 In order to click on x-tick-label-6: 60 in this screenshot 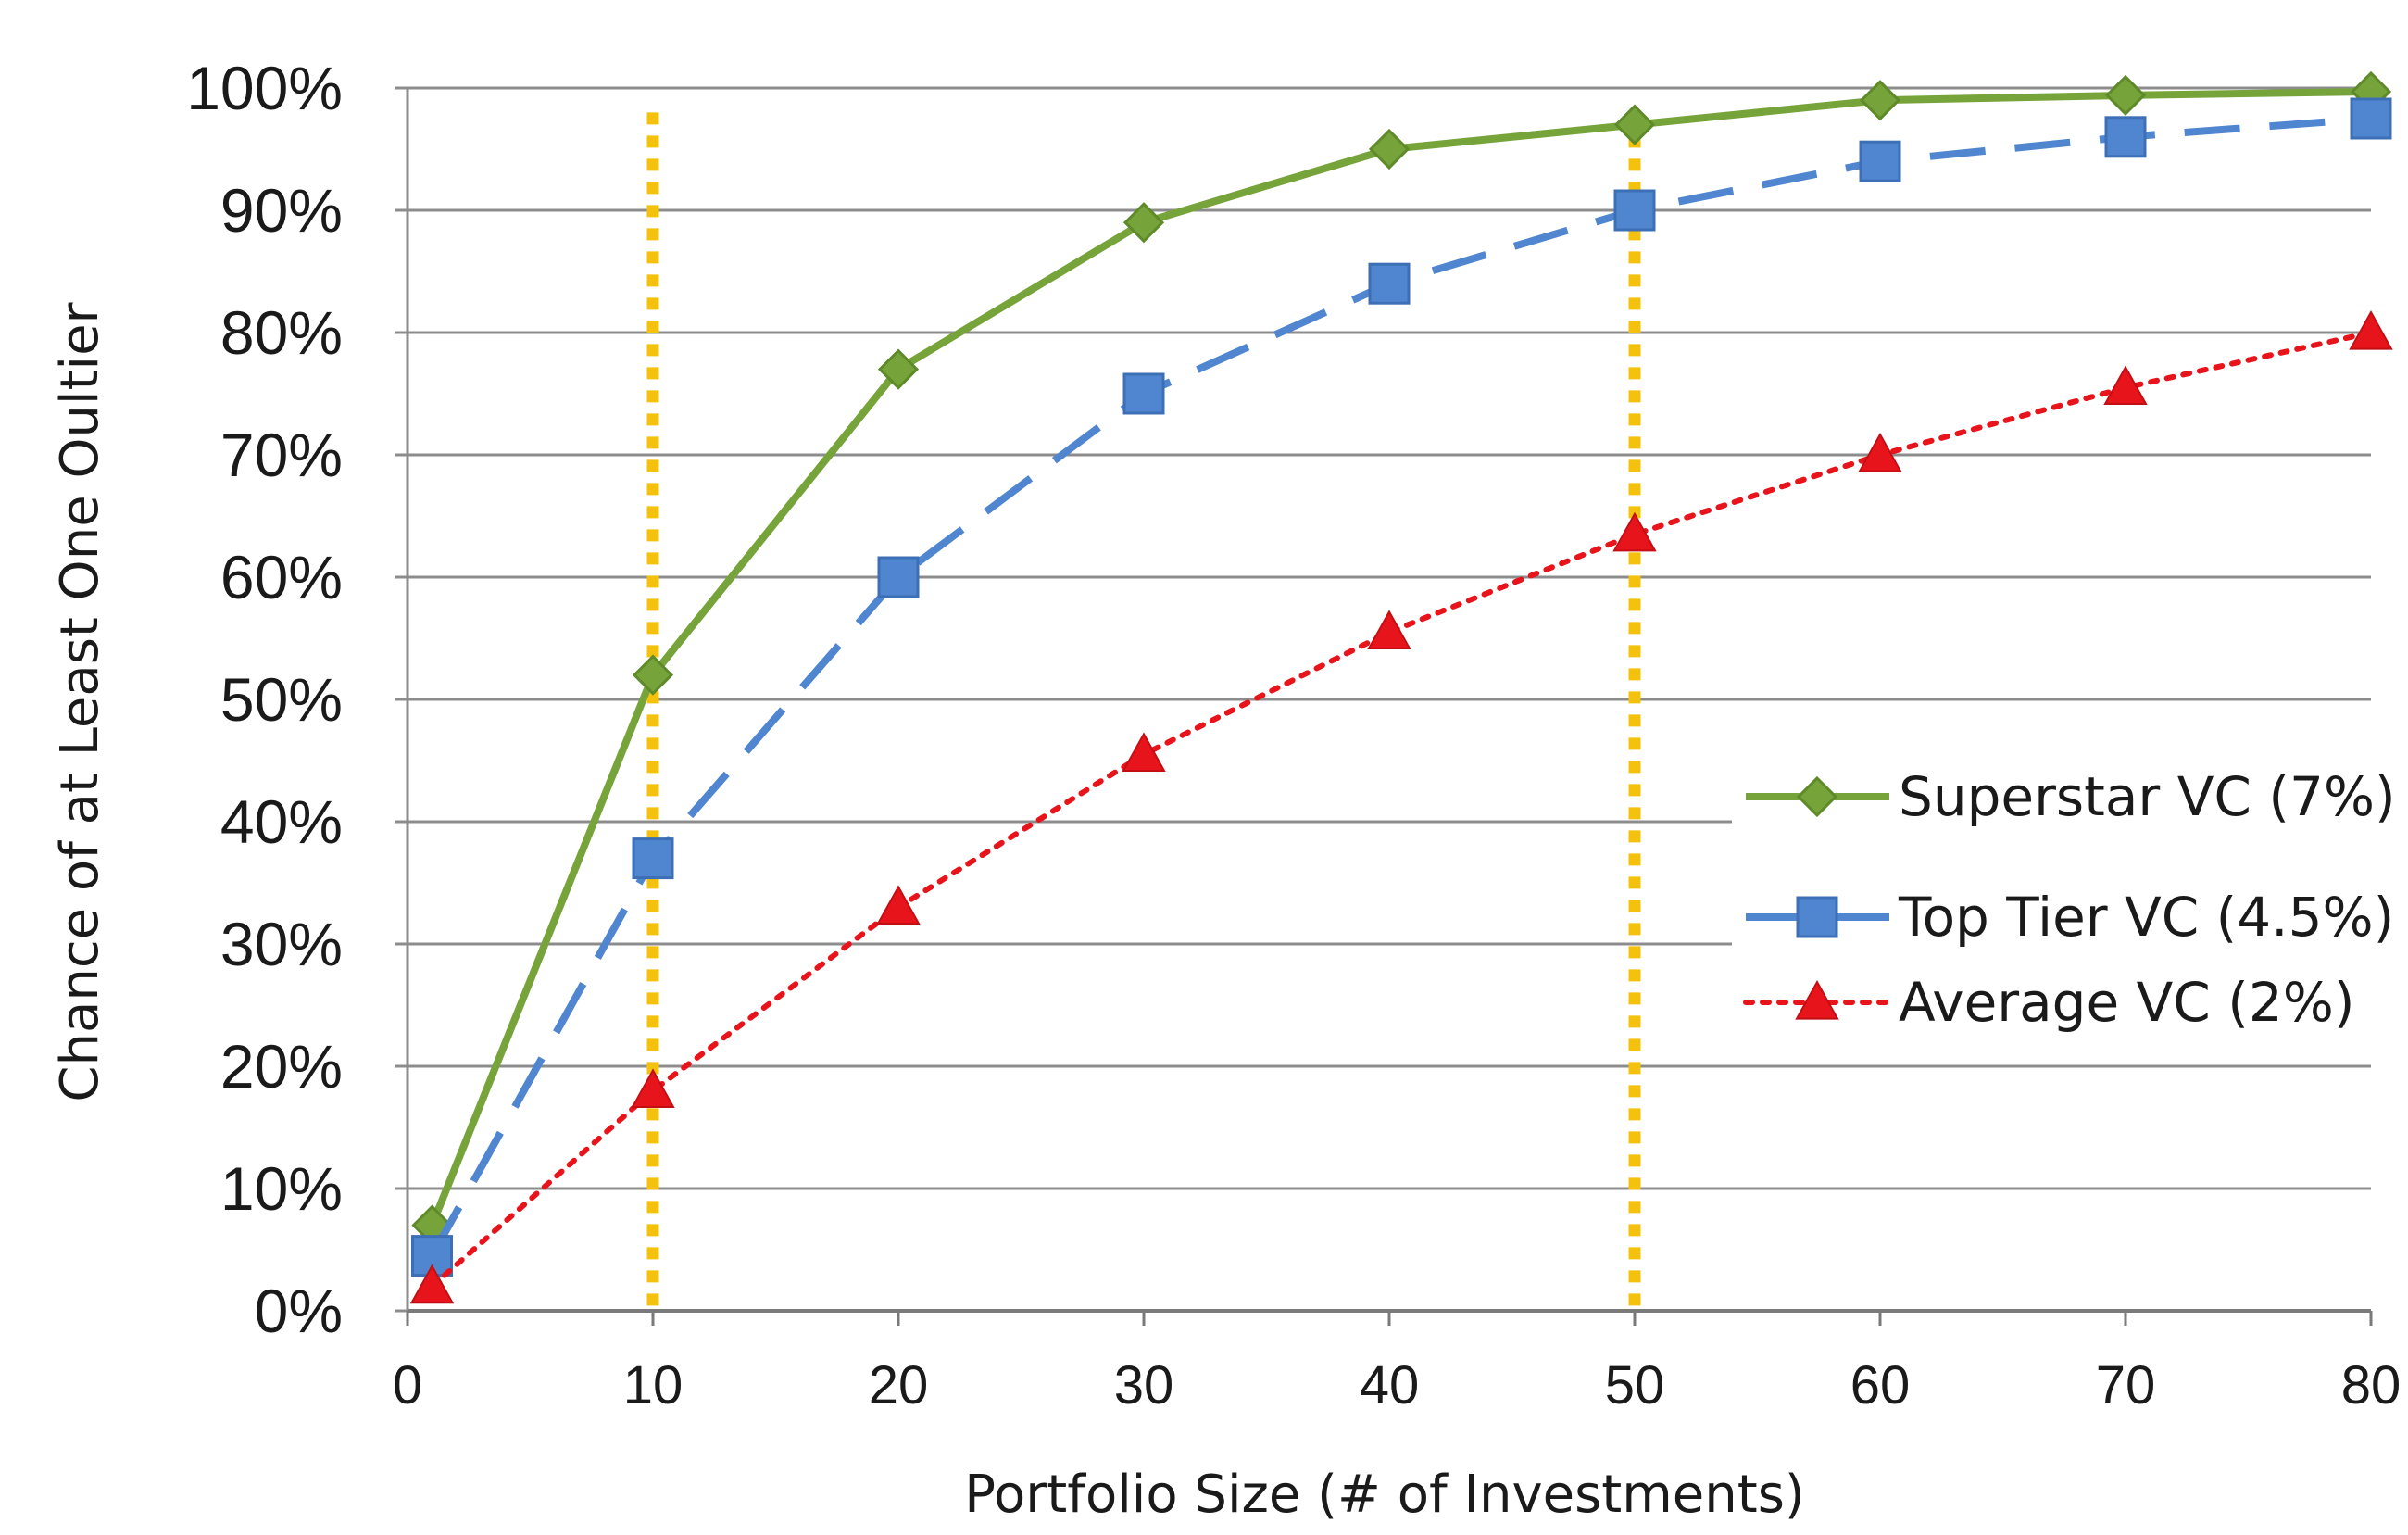, I will do `click(1881, 1385)`.